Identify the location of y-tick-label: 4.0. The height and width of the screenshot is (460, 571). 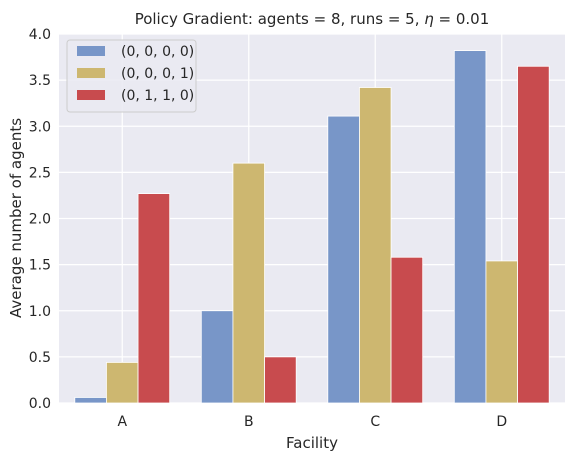
(40, 35).